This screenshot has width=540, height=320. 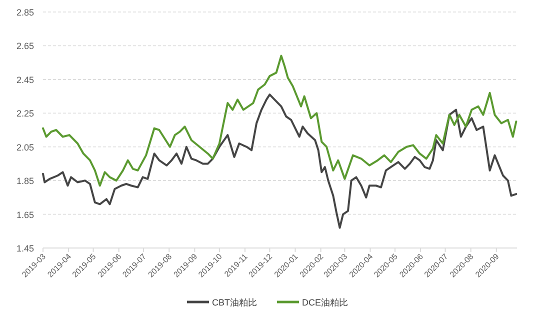 I want to click on y-tick-label: 1.45, so click(x=25, y=249).